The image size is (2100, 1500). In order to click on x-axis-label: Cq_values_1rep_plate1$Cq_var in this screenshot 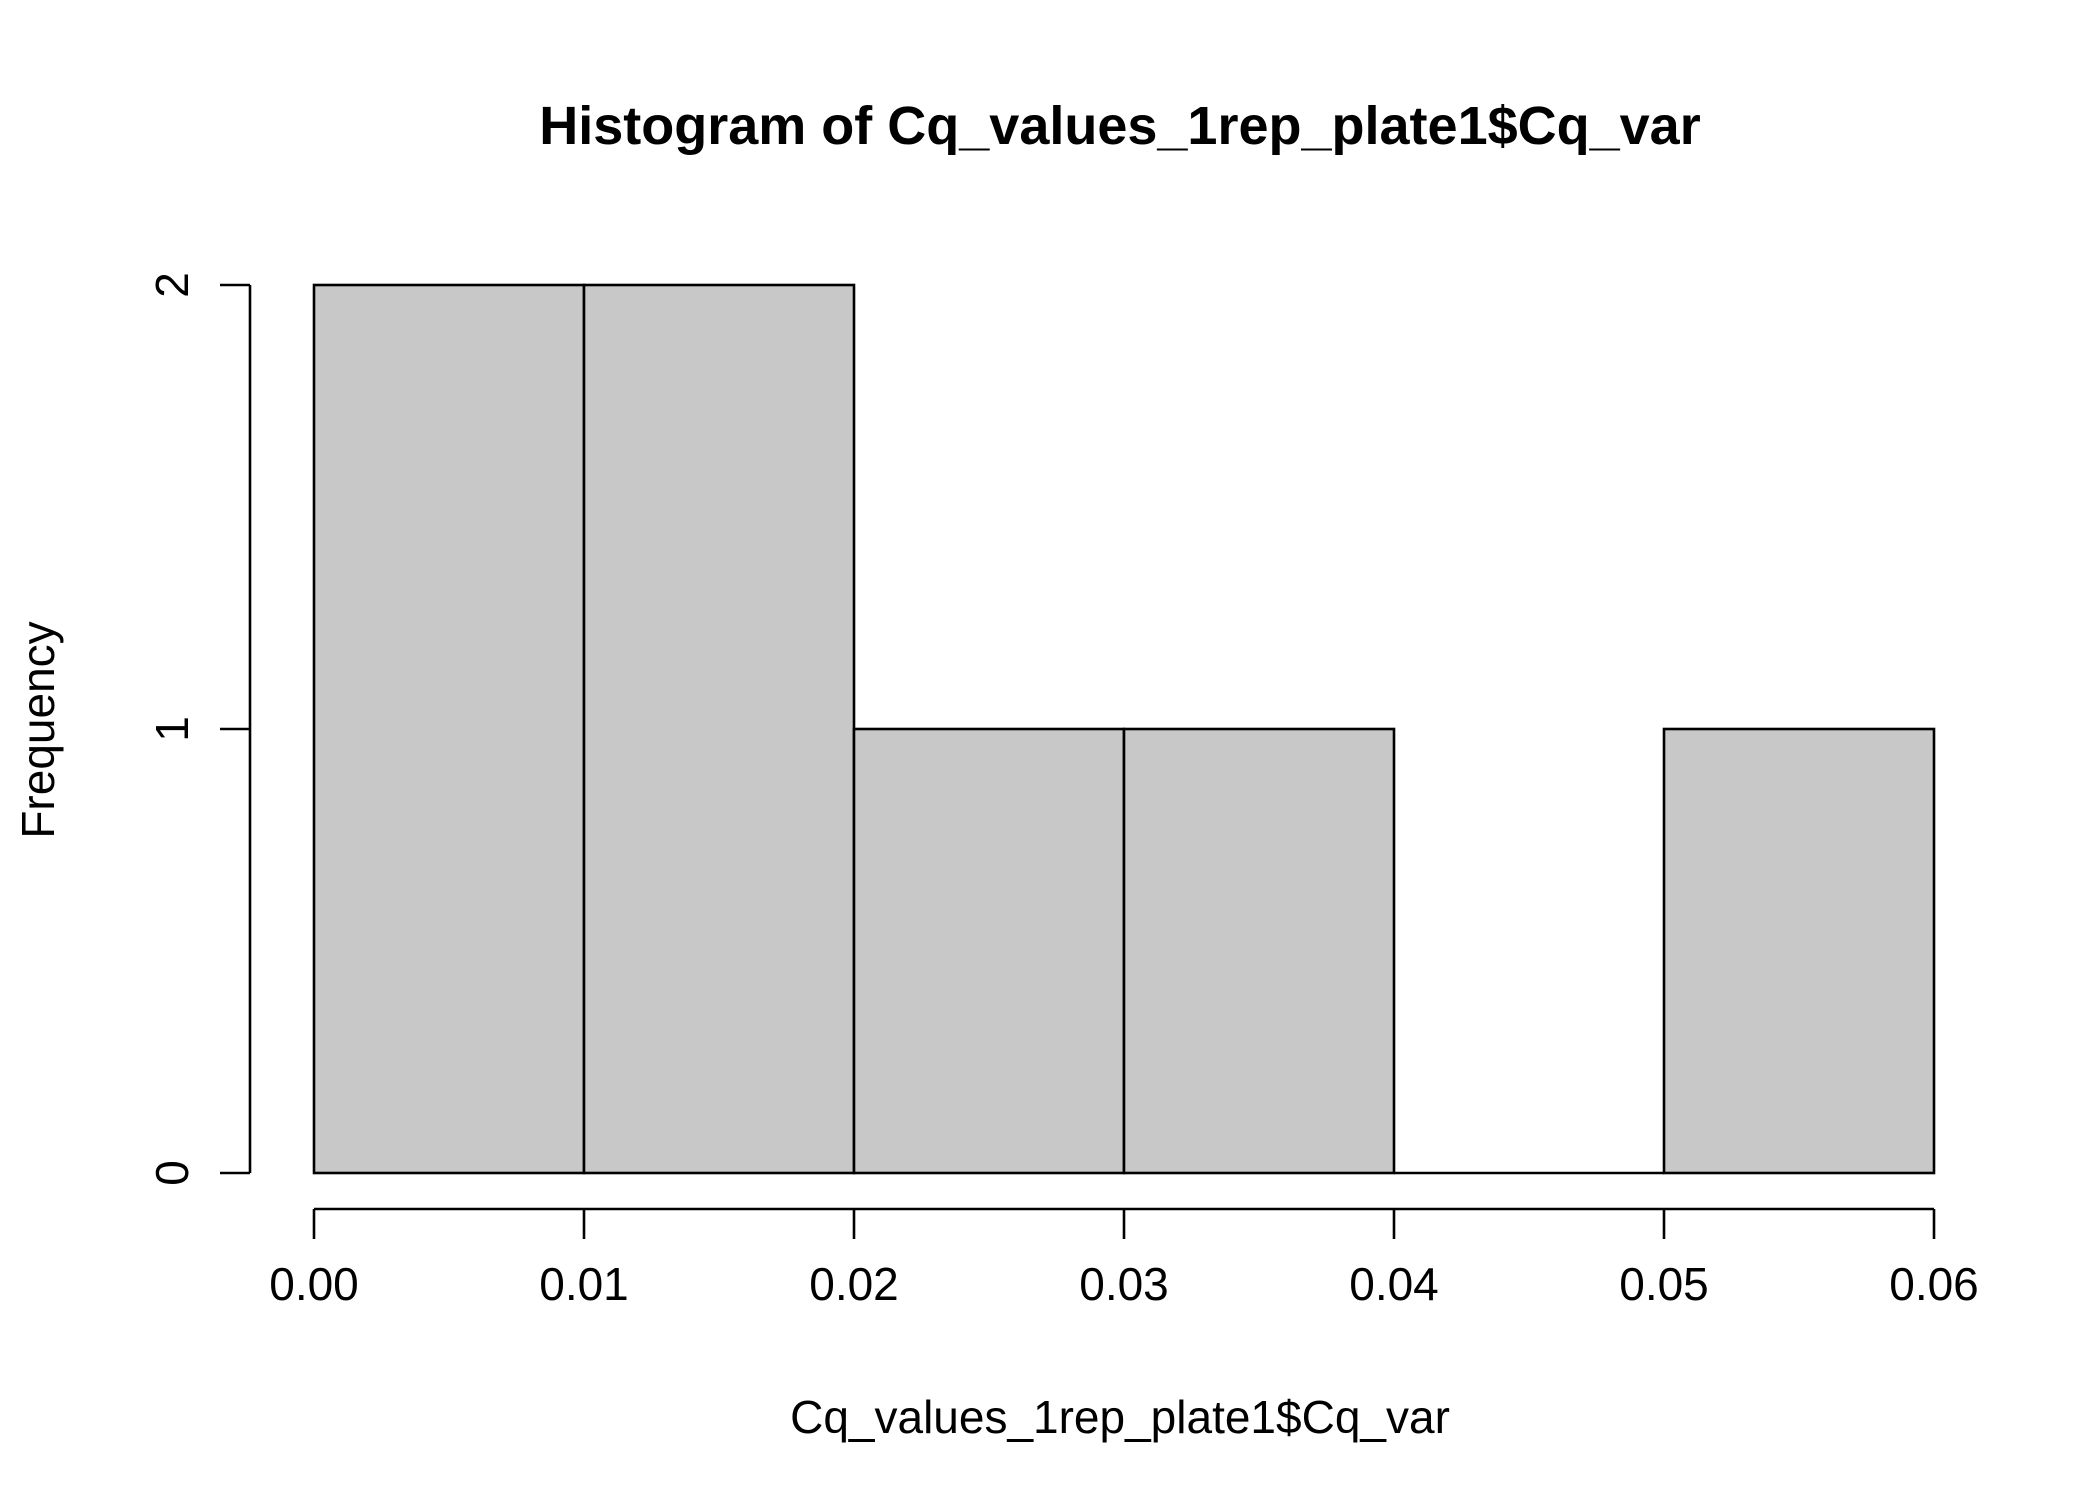, I will do `click(1120, 1417)`.